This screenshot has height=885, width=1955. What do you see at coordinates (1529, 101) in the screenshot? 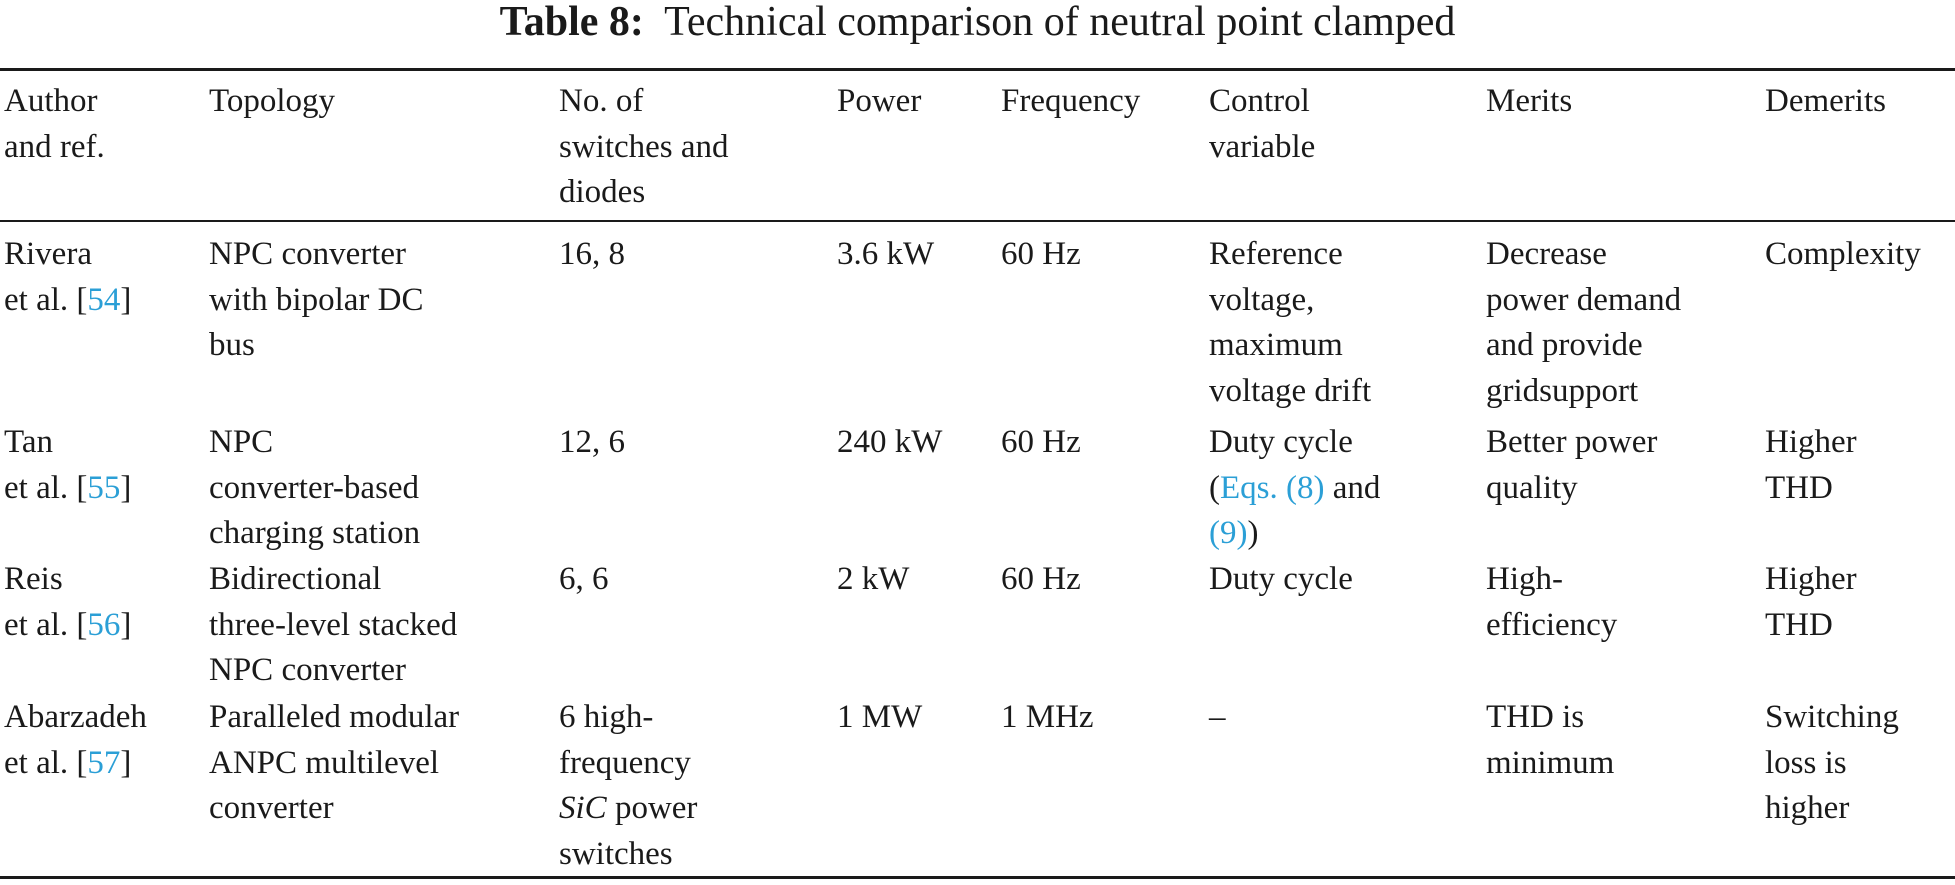
I see `header-merits: Merits` at bounding box center [1529, 101].